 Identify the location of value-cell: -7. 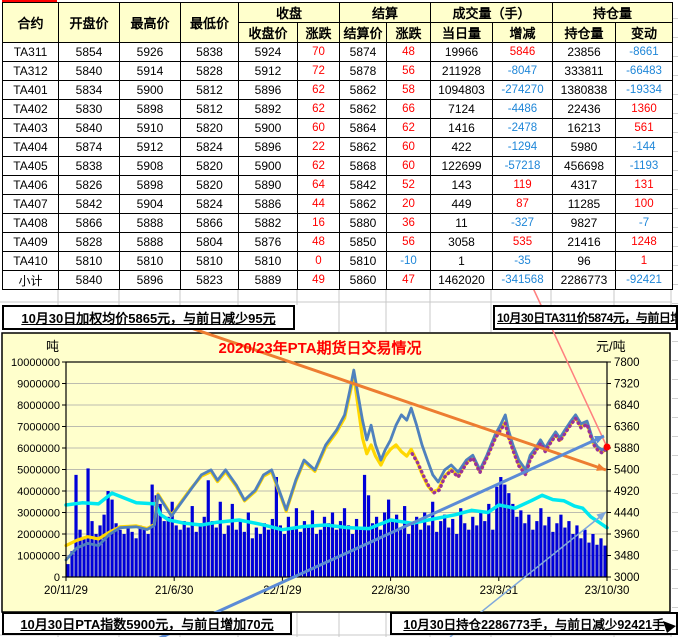
(644, 223).